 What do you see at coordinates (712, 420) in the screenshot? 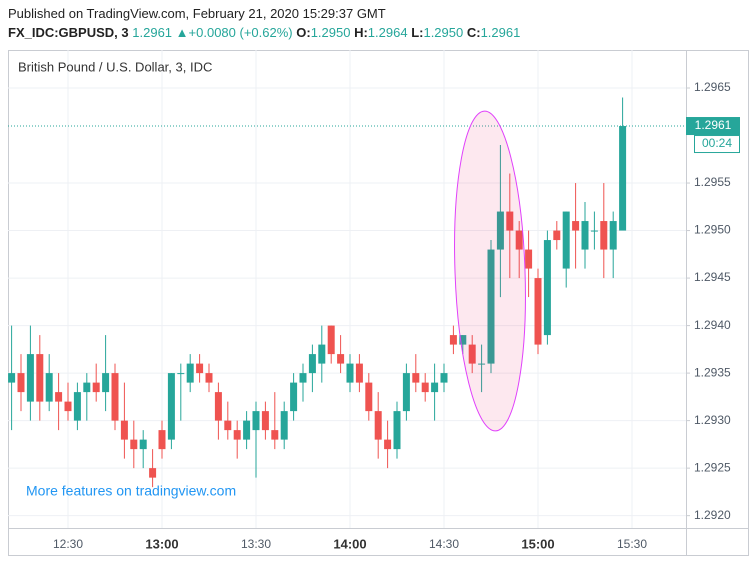
I see `y-tick-label: 1.2930` at bounding box center [712, 420].